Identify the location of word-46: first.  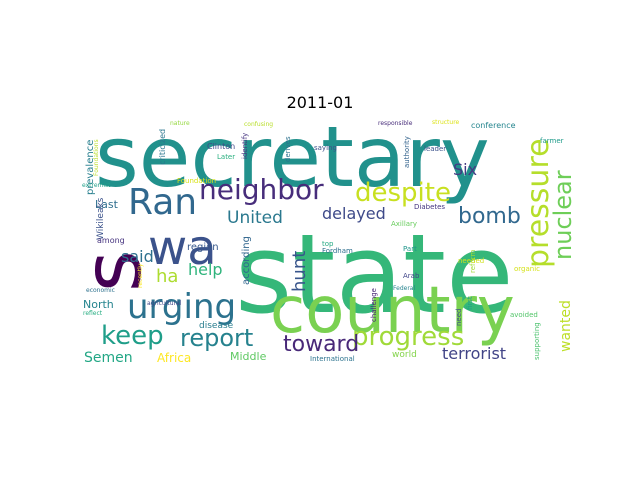
(470, 303).